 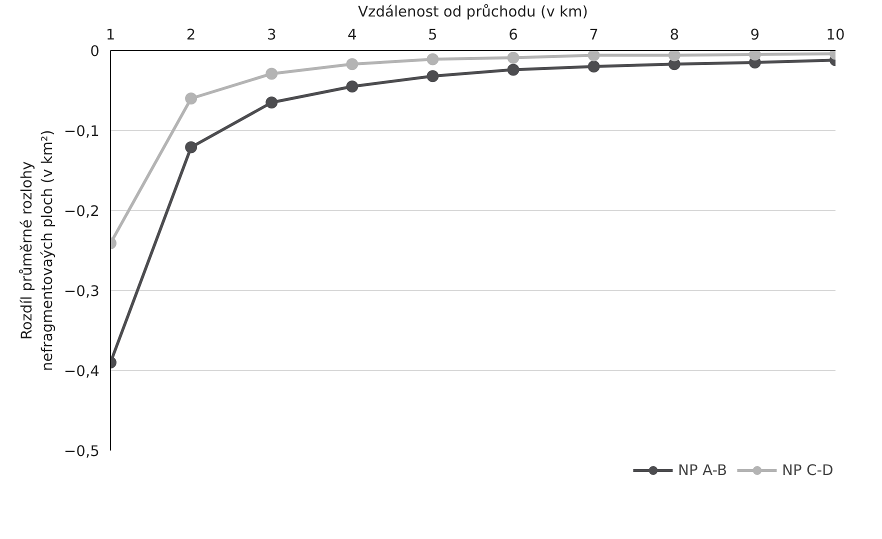 What do you see at coordinates (835, 35) in the screenshot?
I see `x-tick-label: 10` at bounding box center [835, 35].